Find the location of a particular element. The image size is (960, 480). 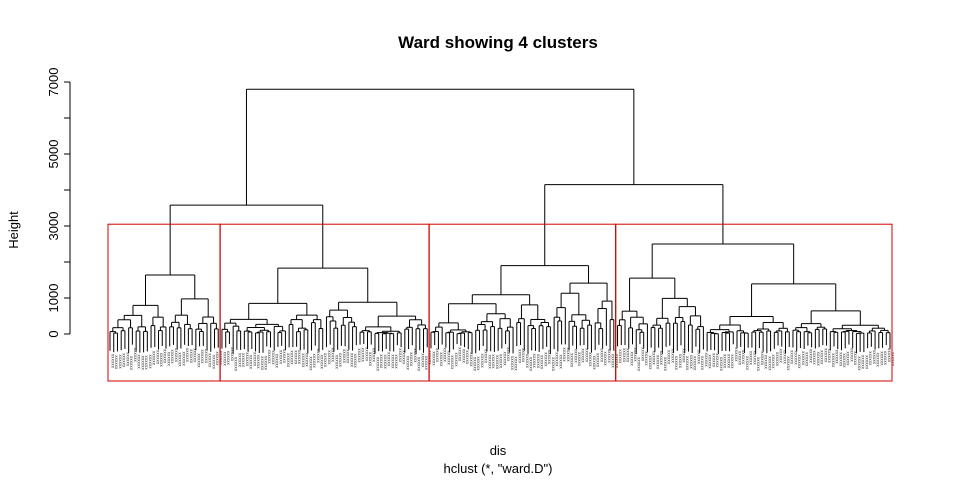

chart-title: Ward showing 4 clusters is located at coordinates (498, 42).